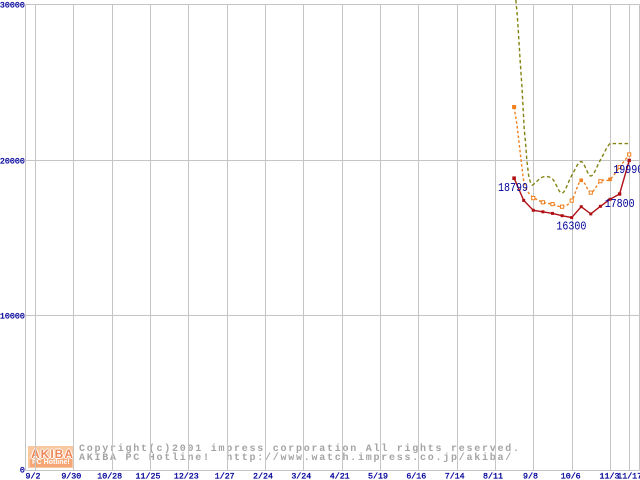 This screenshot has height=480, width=640. Describe the element at coordinates (186, 476) in the screenshot. I see `svg-text: 12/23` at that location.